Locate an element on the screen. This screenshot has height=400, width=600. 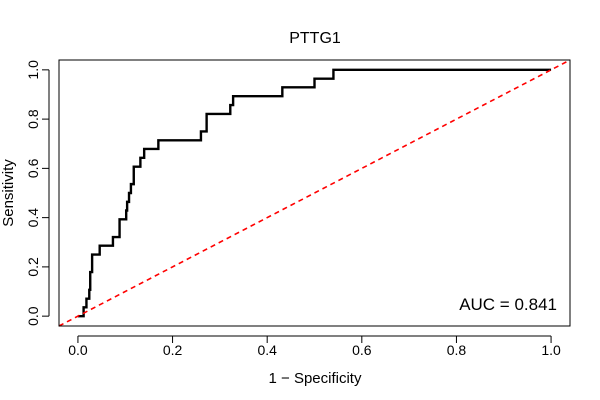
x-axis-label: 1 − Specificity is located at coordinates (315, 378).